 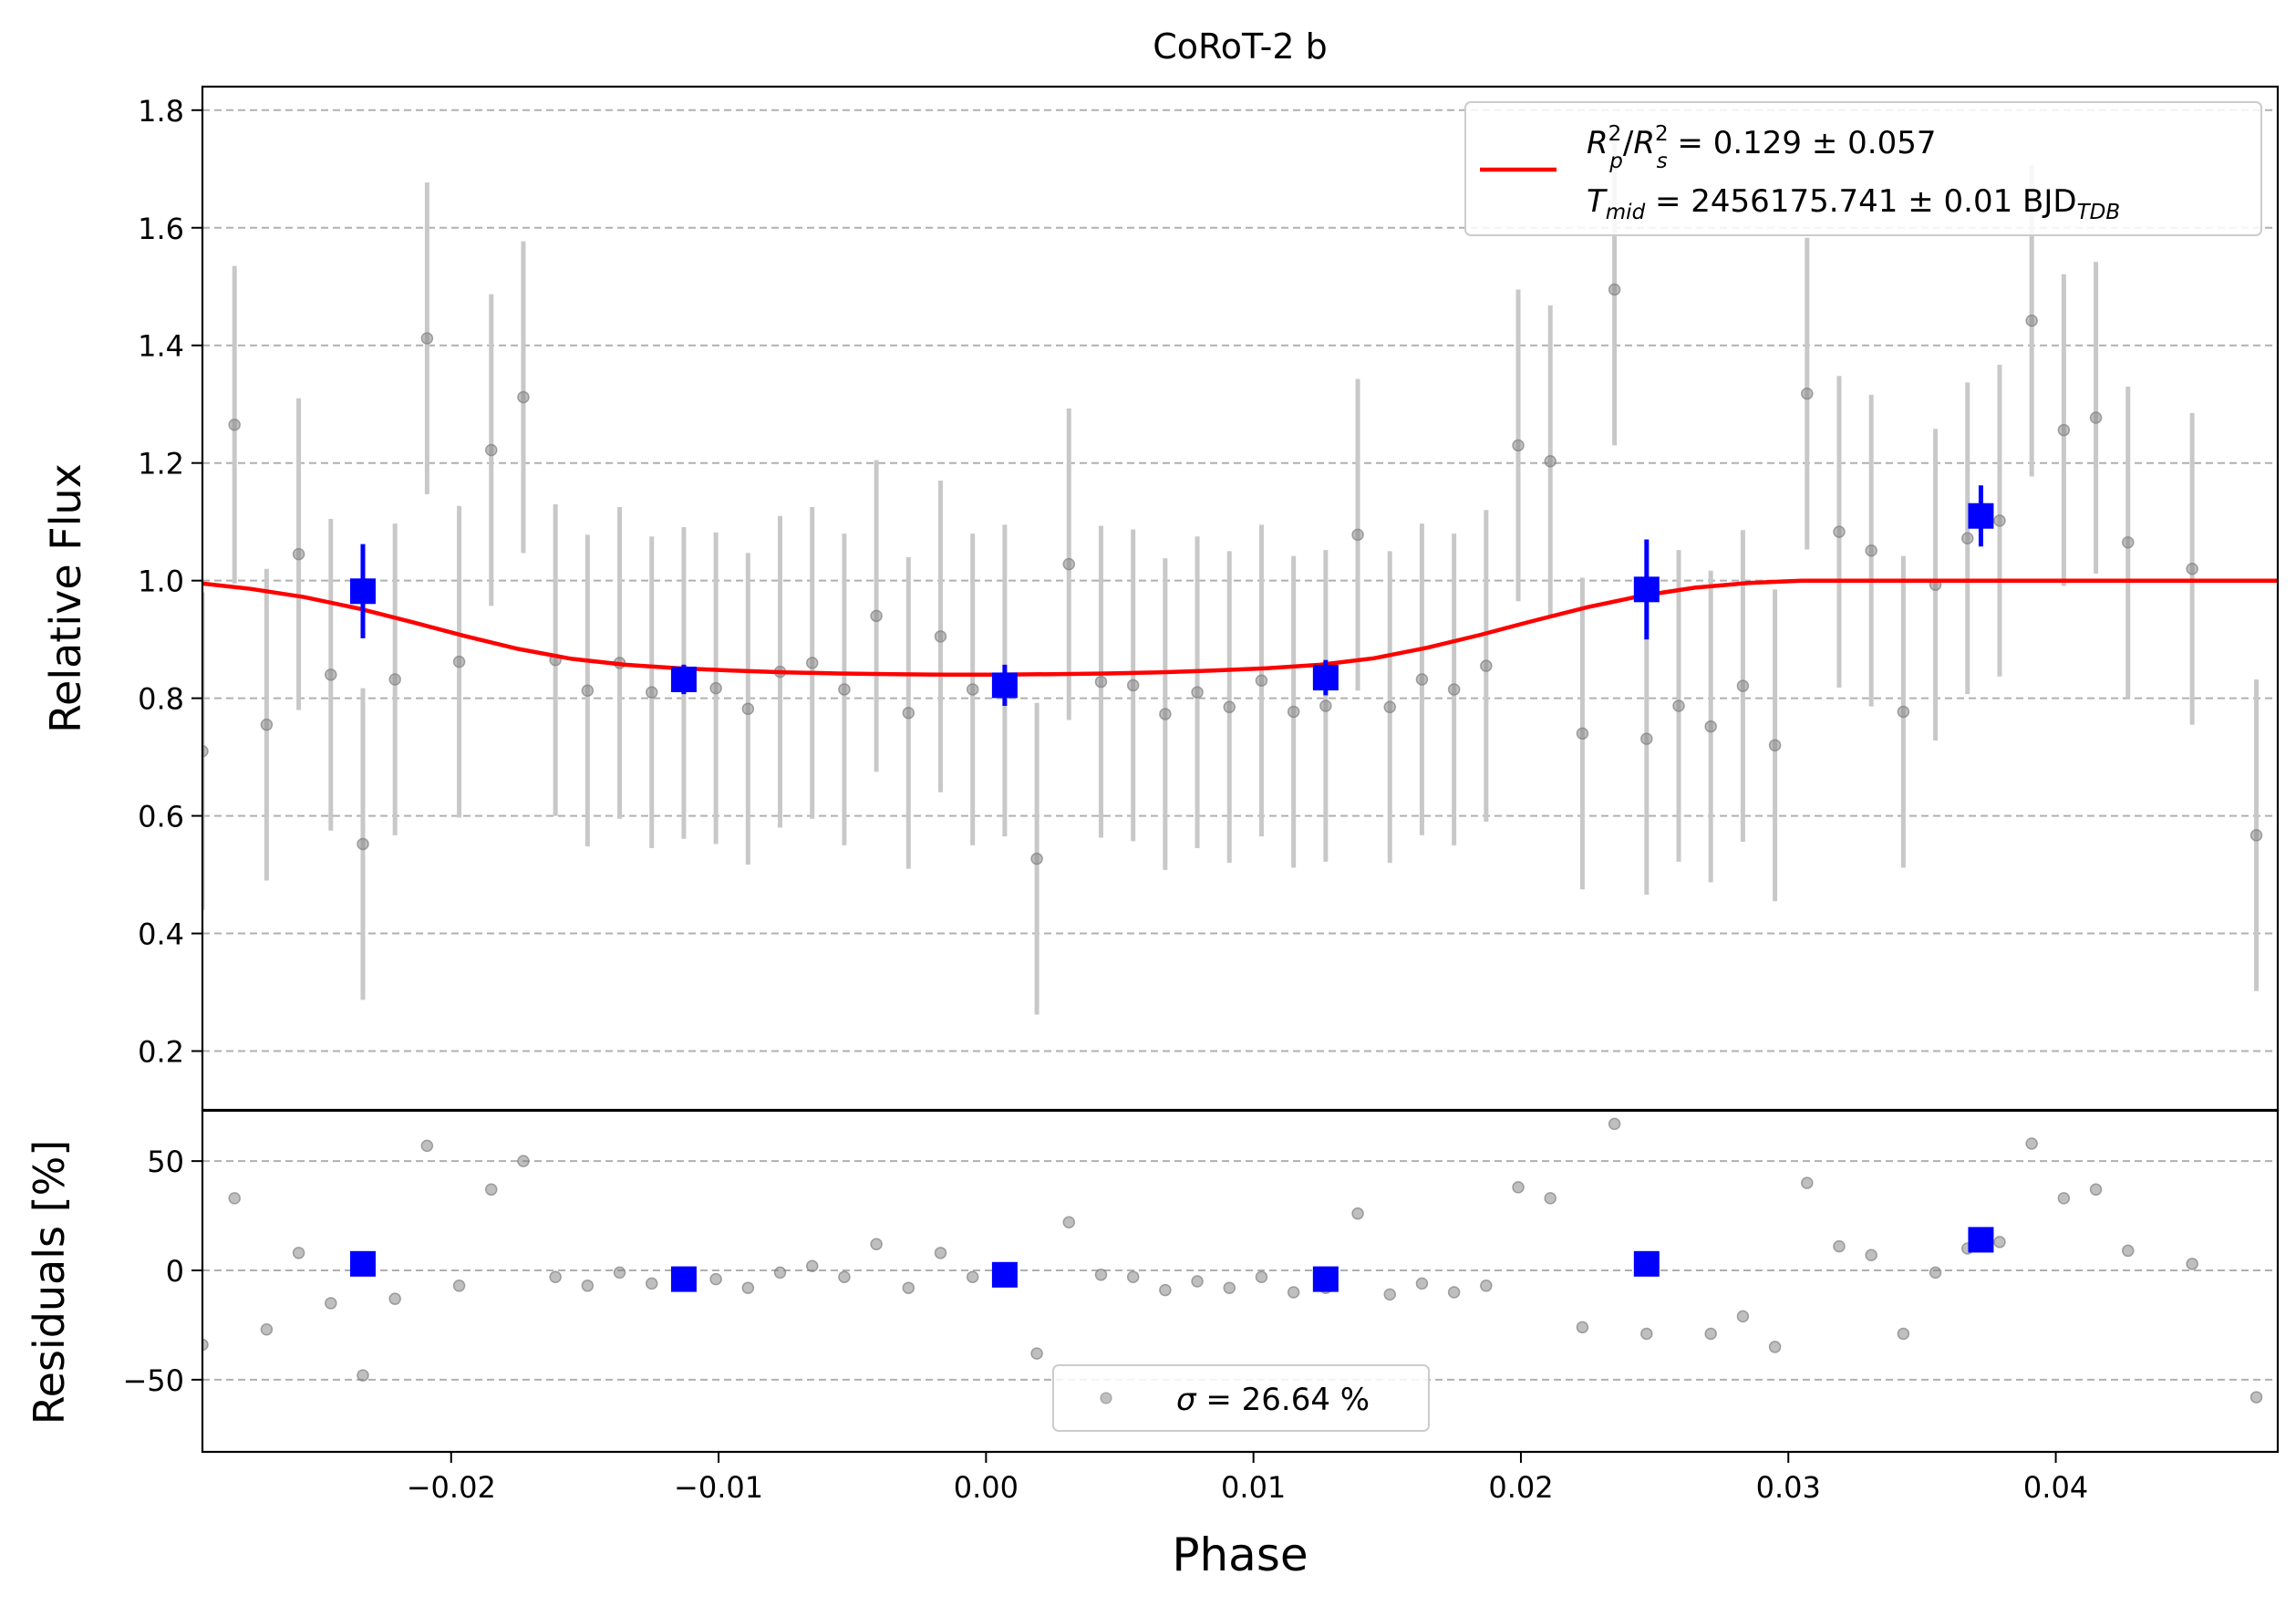 I want to click on x-tick-label: −0.02, so click(x=451, y=1487).